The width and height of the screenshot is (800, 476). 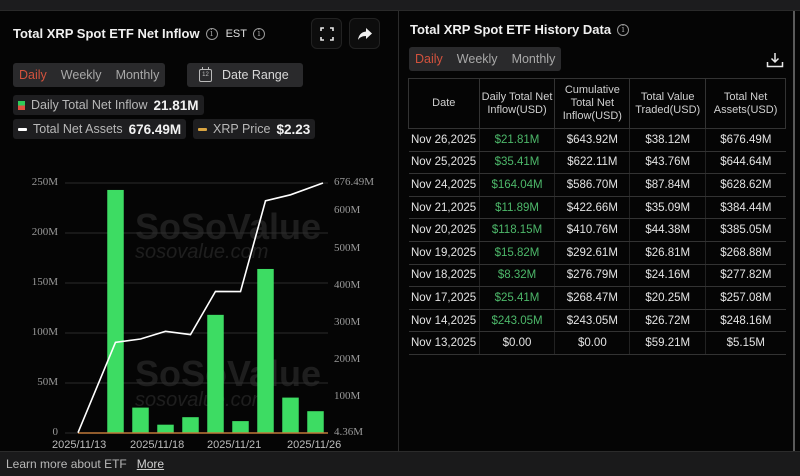 I want to click on col-daily-inflow: Daily Total Net Inflow(USD), so click(x=517, y=103).